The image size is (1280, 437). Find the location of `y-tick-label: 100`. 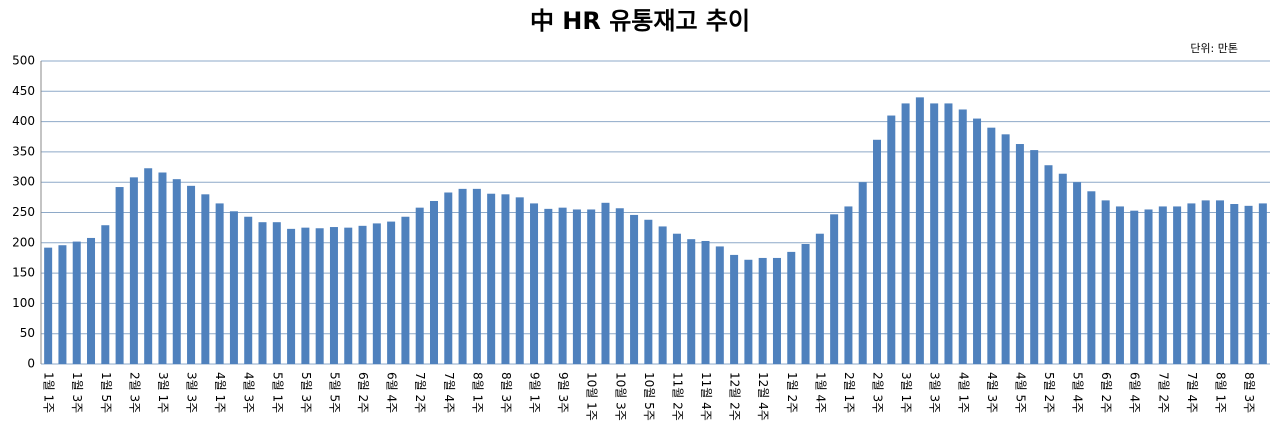

y-tick-label: 100 is located at coordinates (23, 303).